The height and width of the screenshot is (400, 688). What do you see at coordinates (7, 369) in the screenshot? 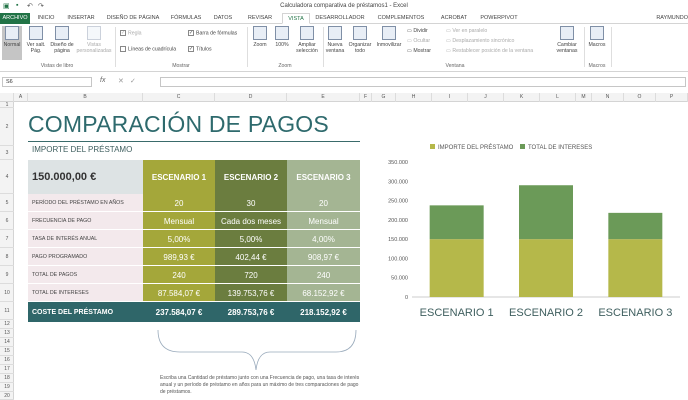
I see `row-header-17: 17` at bounding box center [7, 369].